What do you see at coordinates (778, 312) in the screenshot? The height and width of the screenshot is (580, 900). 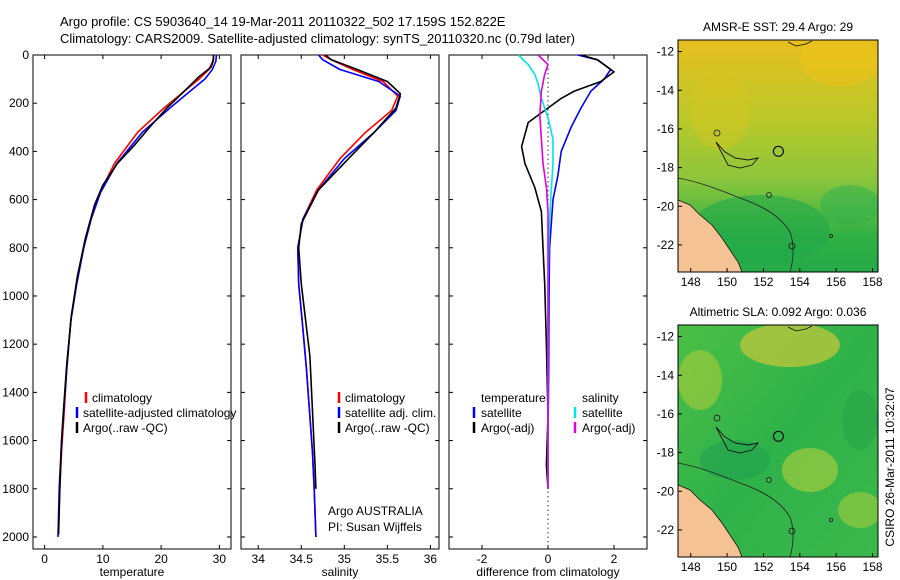 I see `sla-map-title: Altimetric SLA: 0.092 Argo: 0.036` at bounding box center [778, 312].